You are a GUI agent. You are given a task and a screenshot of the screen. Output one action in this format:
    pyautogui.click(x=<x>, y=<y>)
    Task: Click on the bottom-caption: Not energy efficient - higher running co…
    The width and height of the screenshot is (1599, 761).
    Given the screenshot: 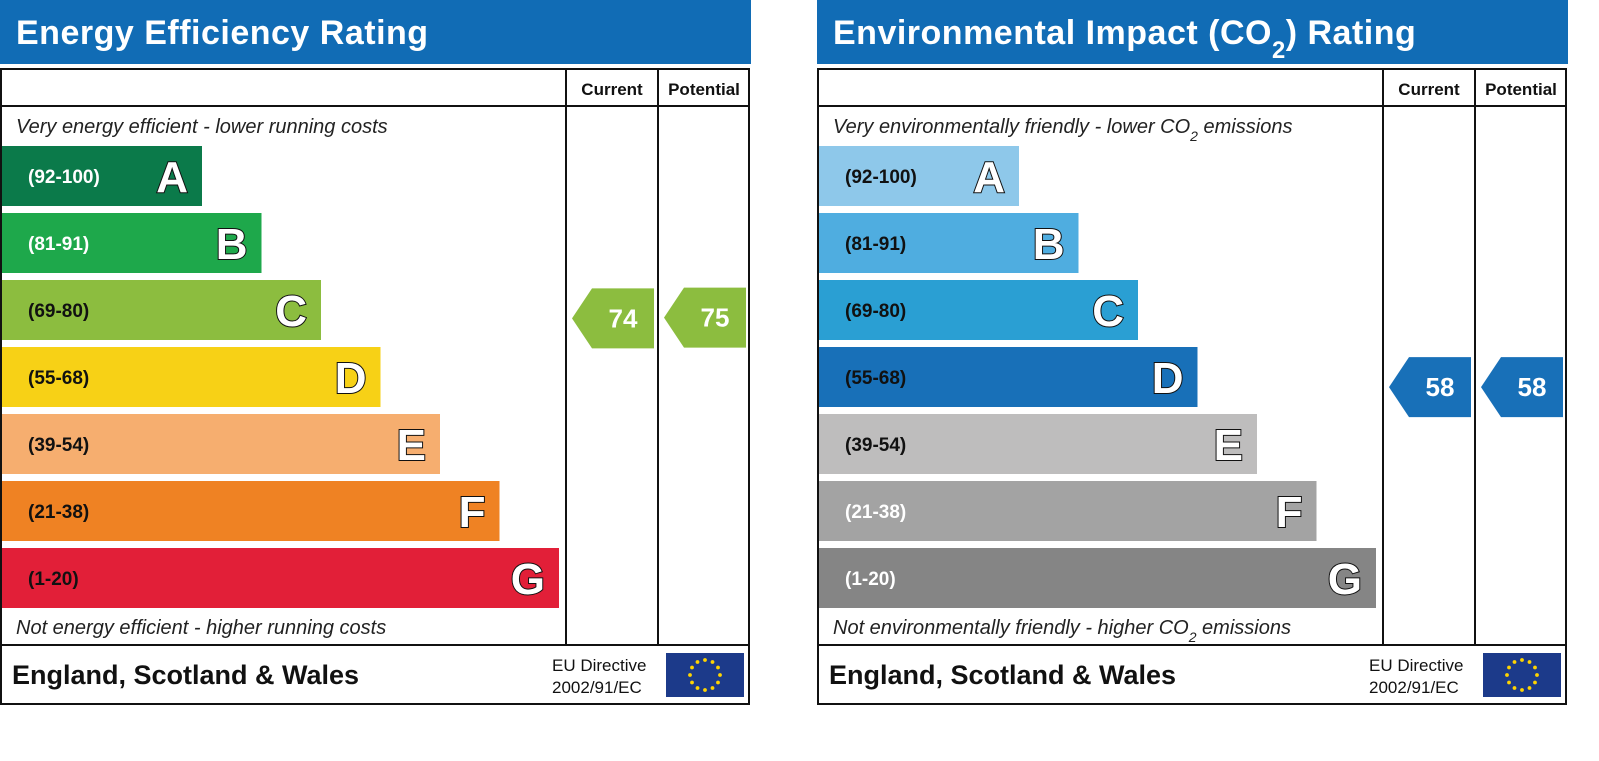 What is the action you would take?
    pyautogui.click(x=201, y=628)
    